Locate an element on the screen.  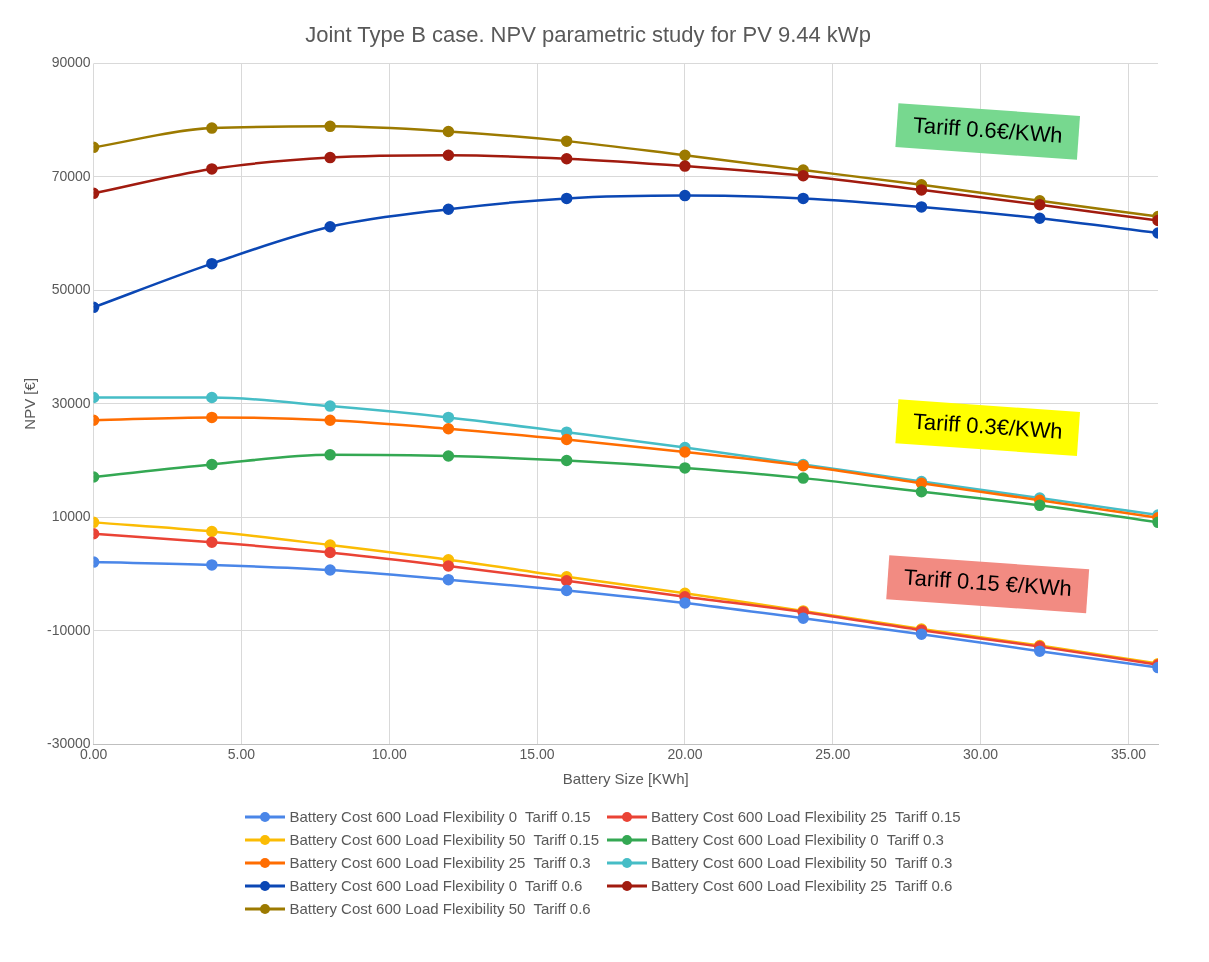
x-tick-label: 25.00 is located at coordinates (833, 754).